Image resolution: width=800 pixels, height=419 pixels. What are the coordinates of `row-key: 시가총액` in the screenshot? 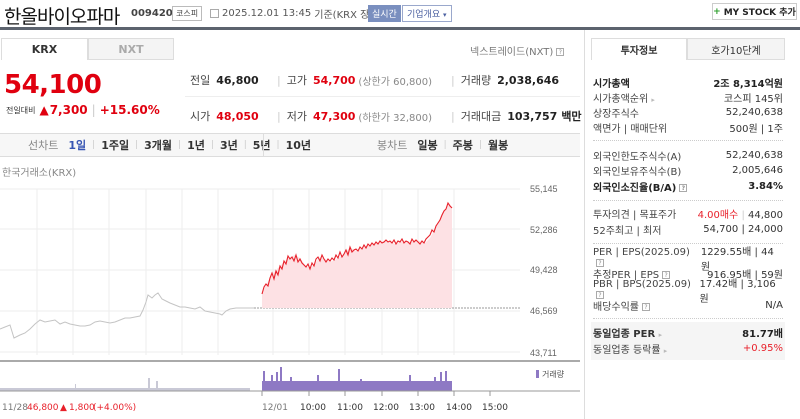 It's located at (611, 84).